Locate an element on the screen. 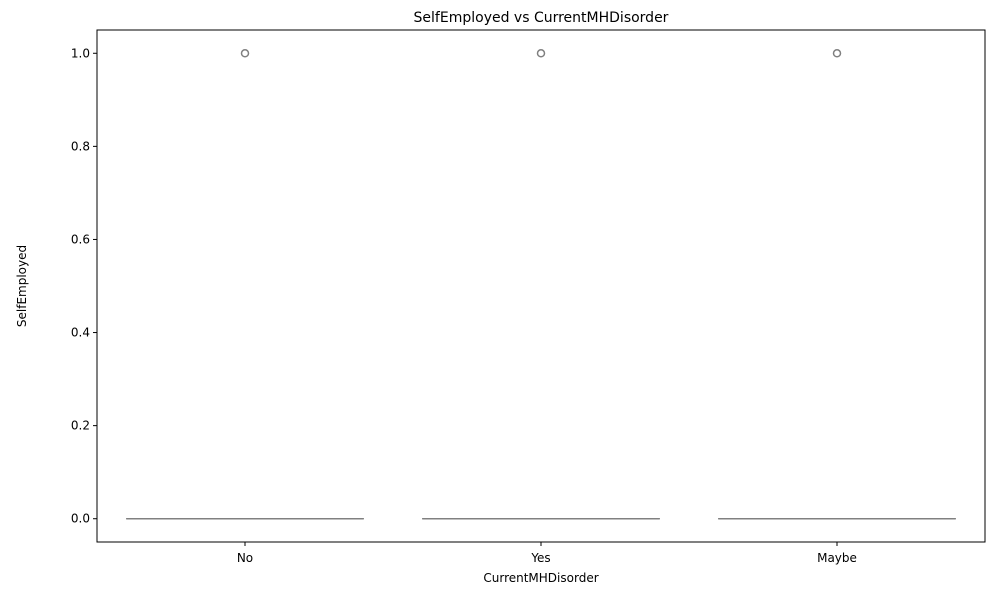 The image size is (1000, 600). y-tick-label: 0.0 is located at coordinates (80, 519).